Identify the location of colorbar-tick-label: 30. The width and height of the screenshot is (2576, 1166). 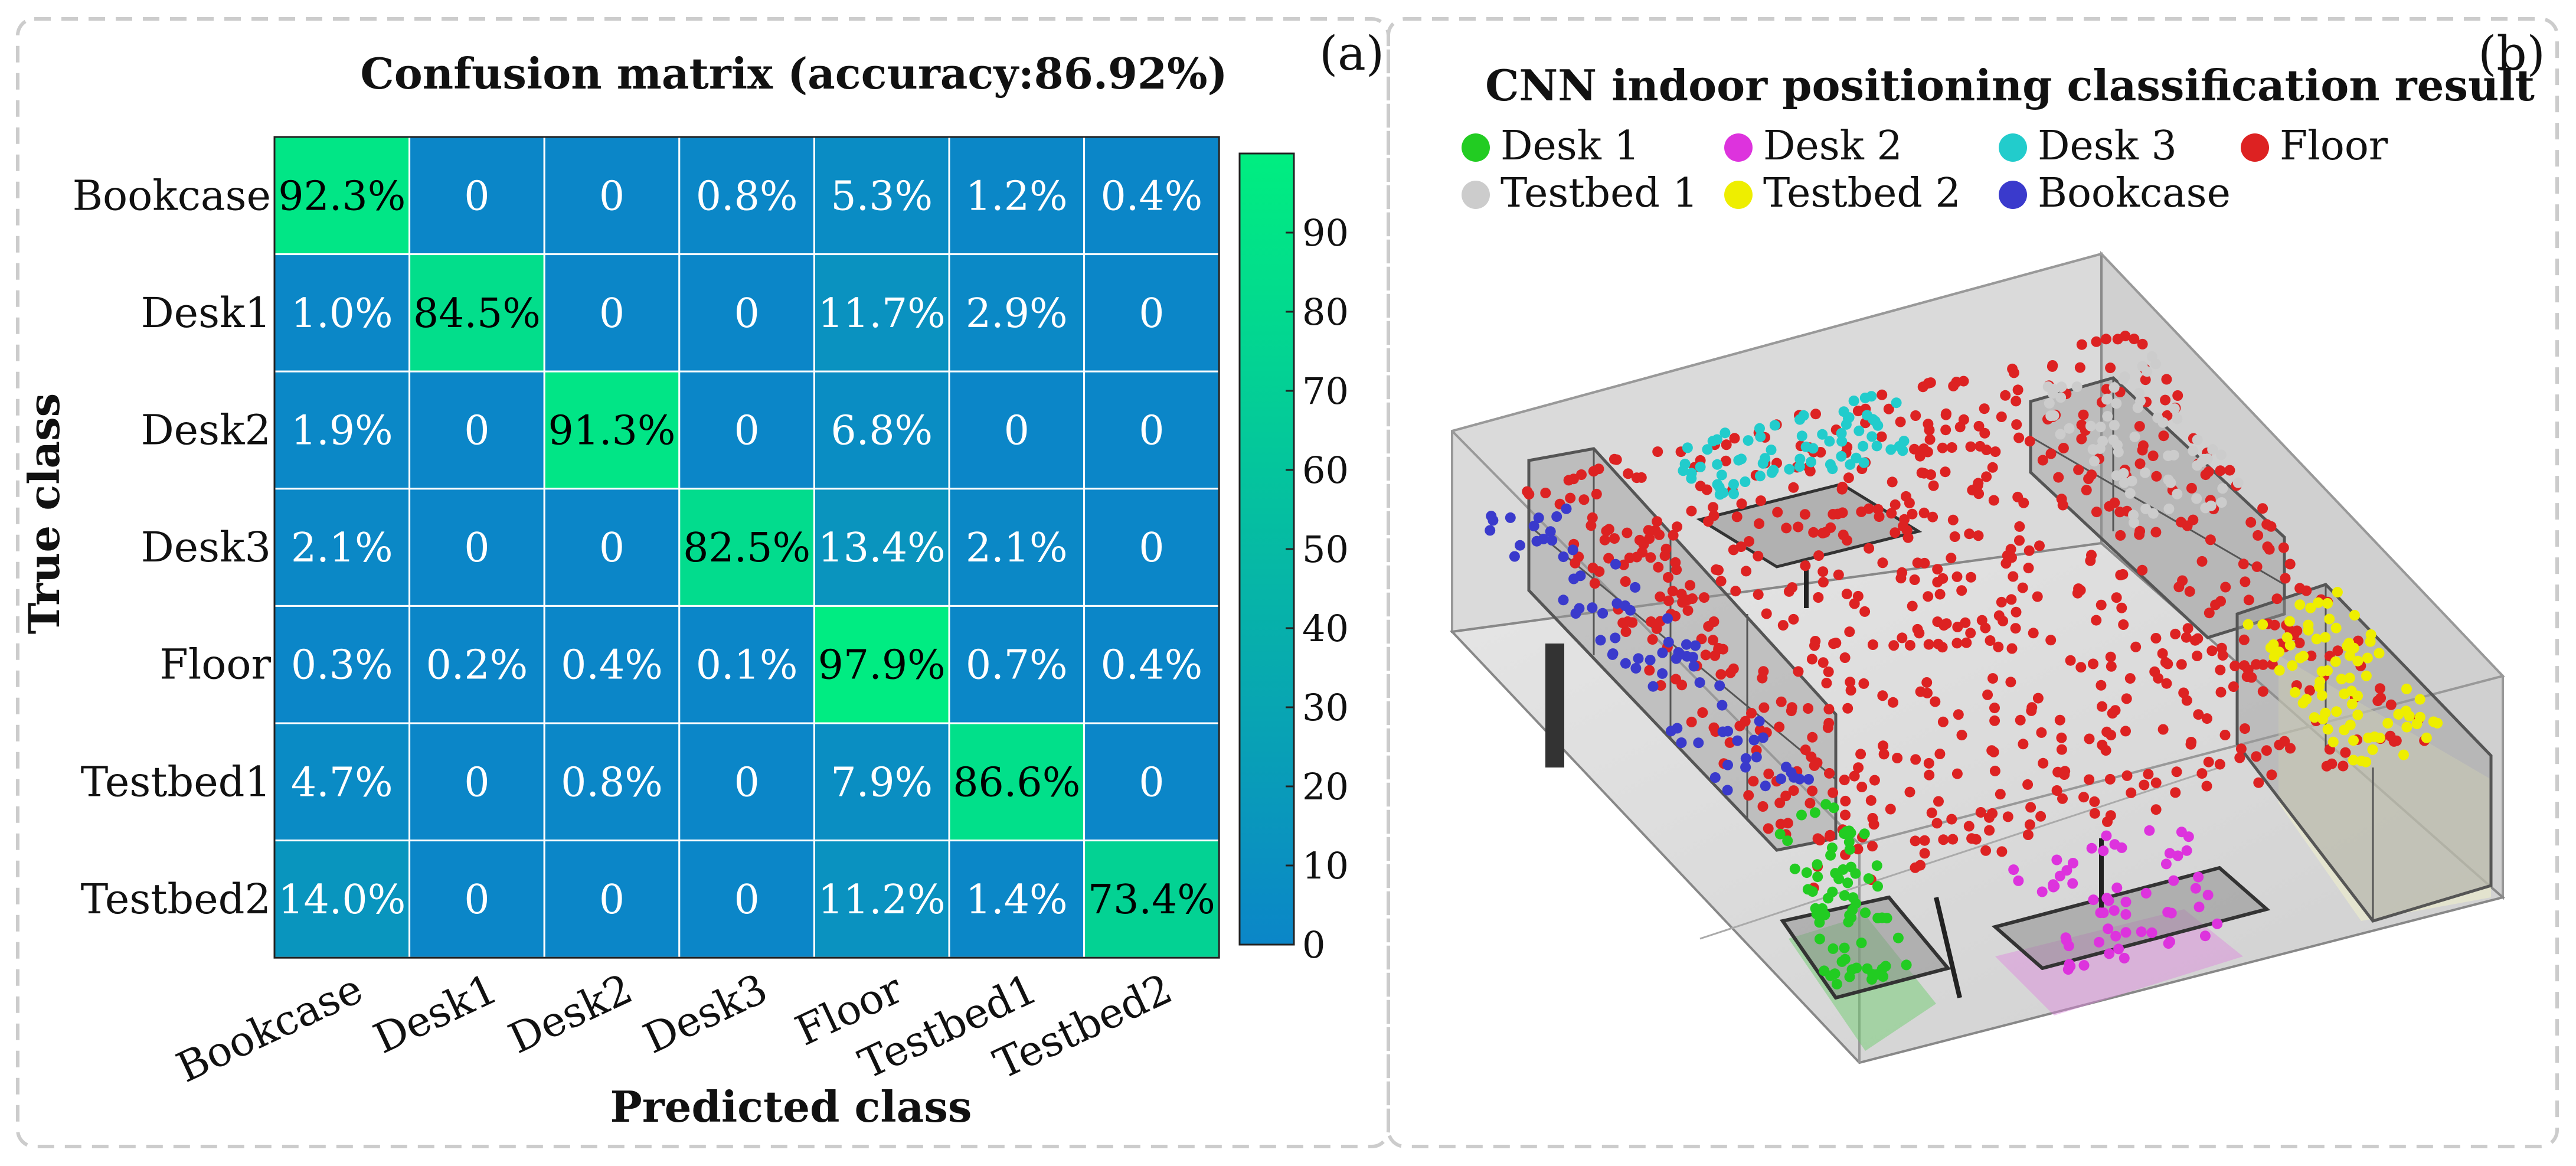
(1325, 707).